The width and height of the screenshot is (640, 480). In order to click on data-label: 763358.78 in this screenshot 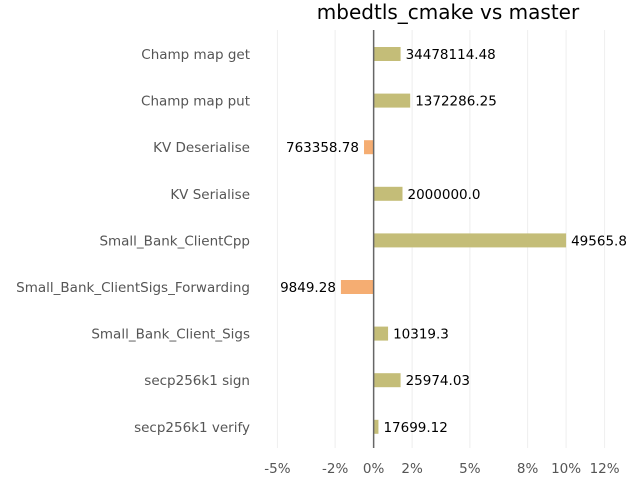, I will do `click(322, 148)`.